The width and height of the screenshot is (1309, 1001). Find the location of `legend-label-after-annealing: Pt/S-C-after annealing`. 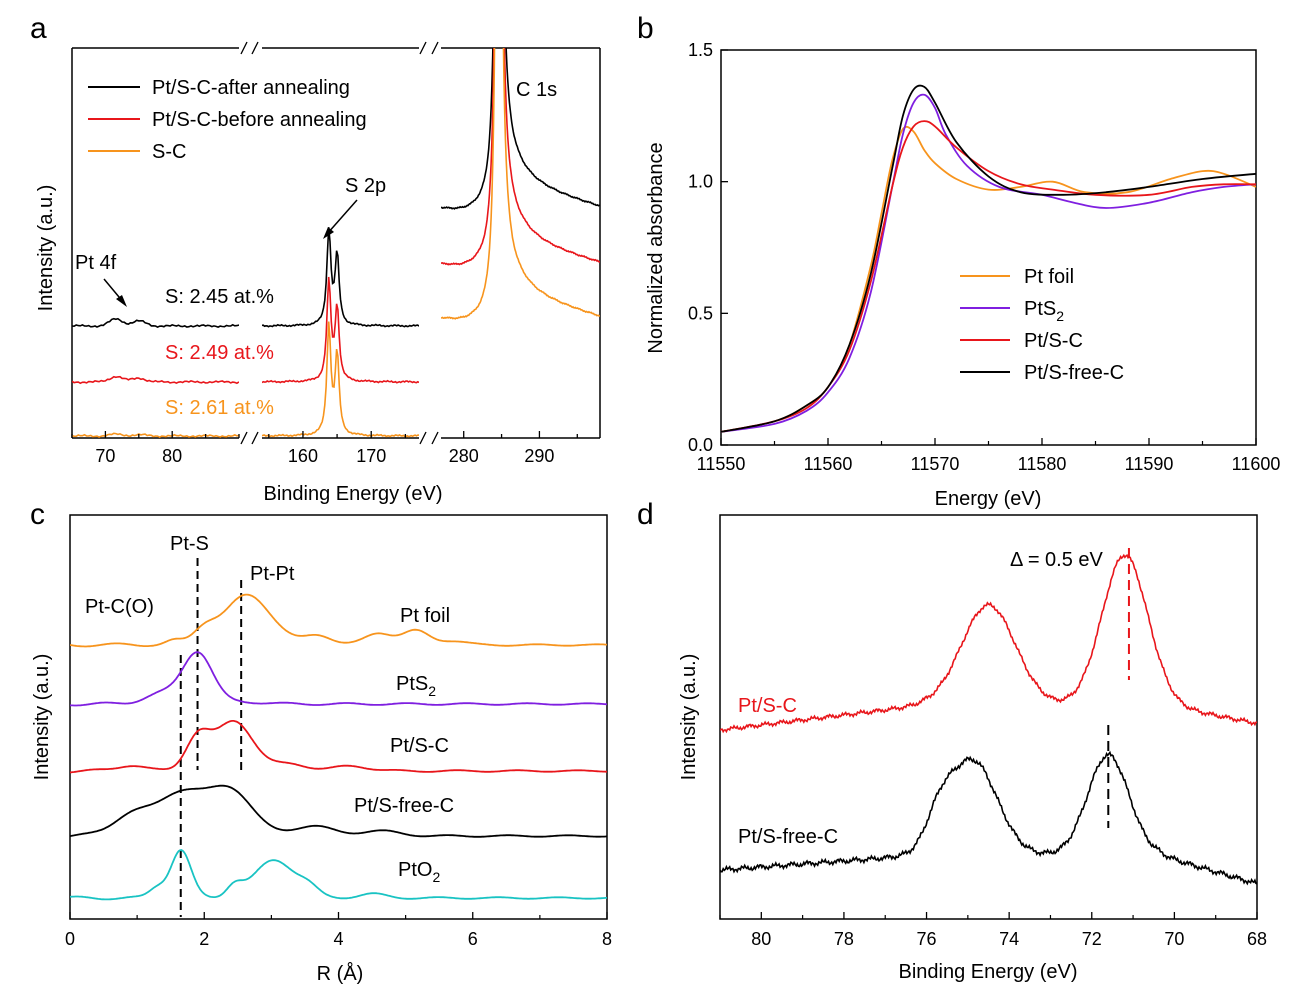

legend-label-after-annealing: Pt/S-C-after annealing is located at coordinates (251, 88).